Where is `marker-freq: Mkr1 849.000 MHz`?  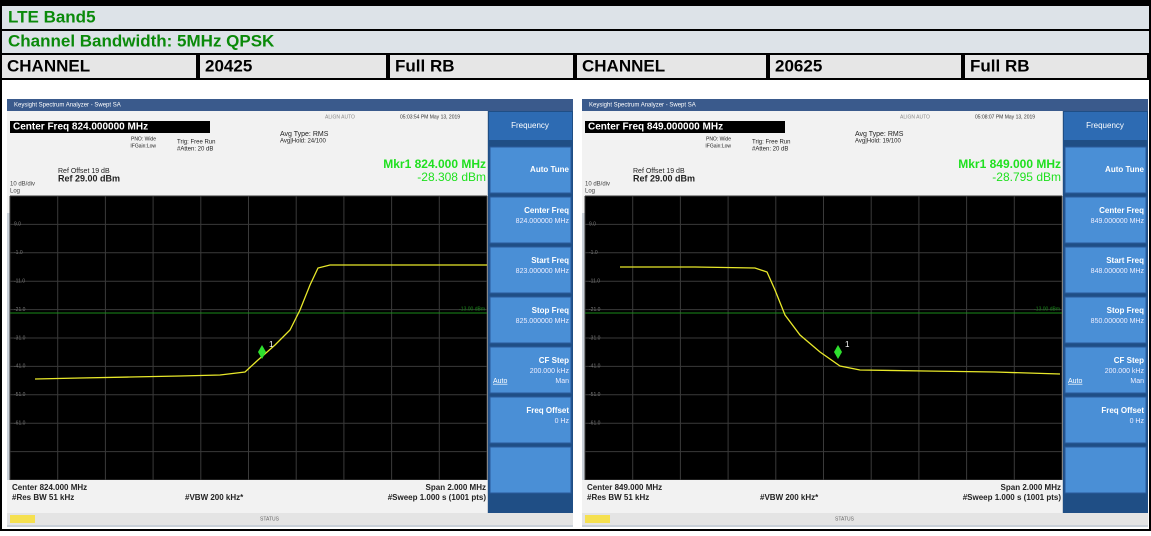 marker-freq: Mkr1 849.000 MHz is located at coordinates (1009, 164).